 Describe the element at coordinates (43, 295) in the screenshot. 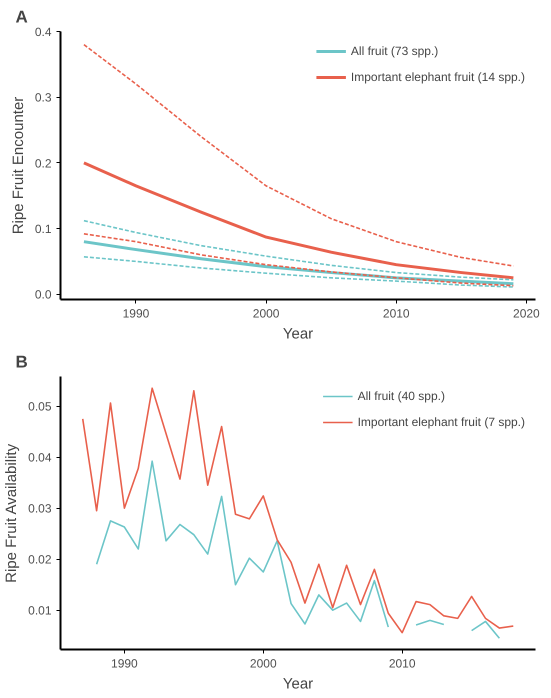

I see `y-tick-label: 0.0` at that location.